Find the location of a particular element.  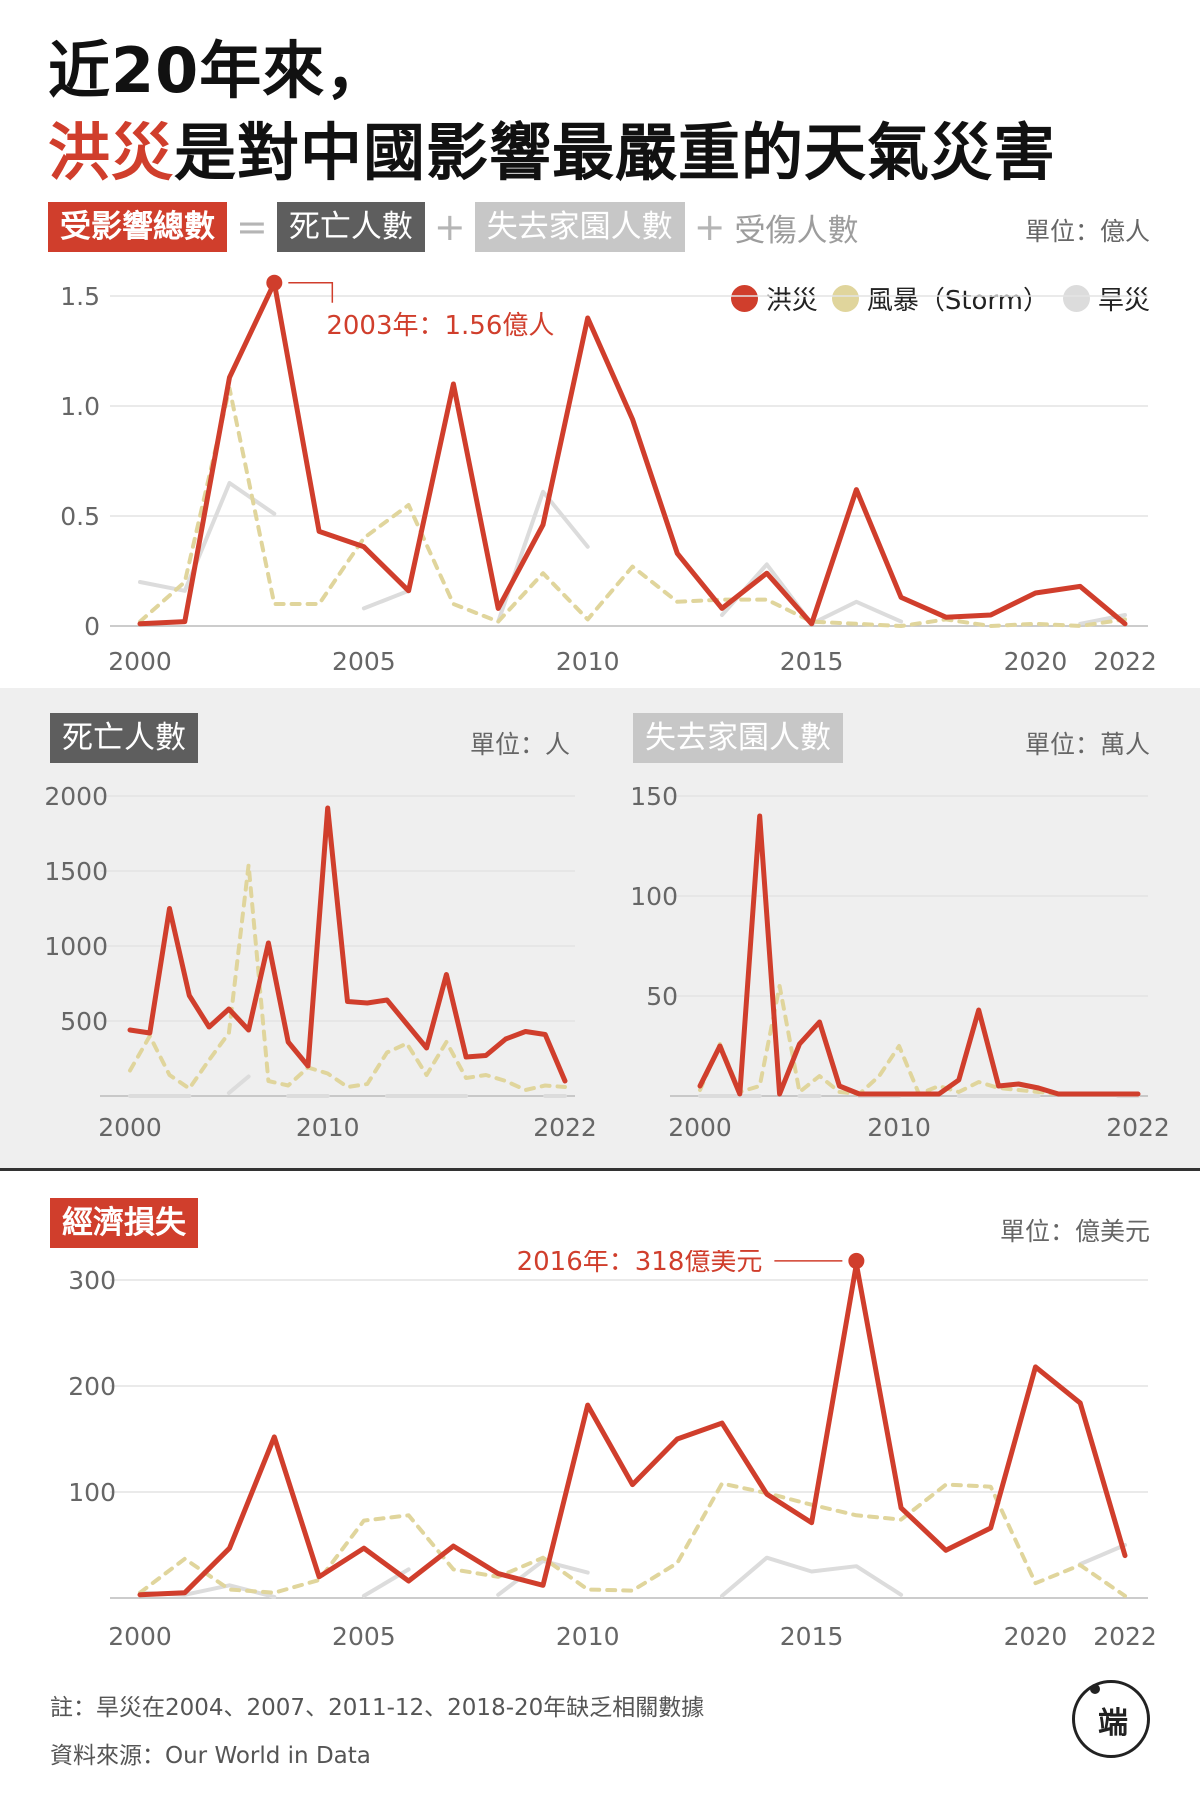

panel-tag-deaths-label: 死亡人數 is located at coordinates (124, 738).